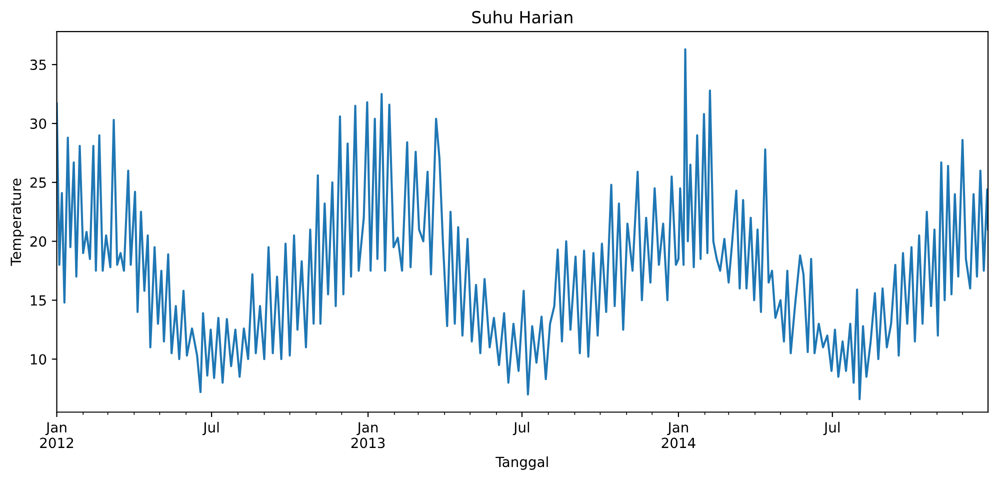 Image resolution: width=996 pixels, height=486 pixels. I want to click on y-axis-title: Temperature, so click(17, 222).